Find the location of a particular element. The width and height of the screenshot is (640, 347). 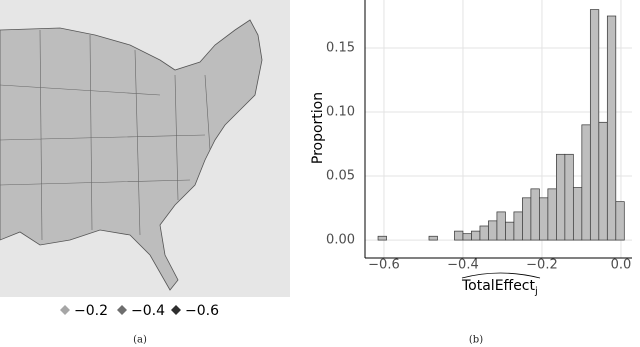

x-tick-label: −0.4 is located at coordinates (463, 265).